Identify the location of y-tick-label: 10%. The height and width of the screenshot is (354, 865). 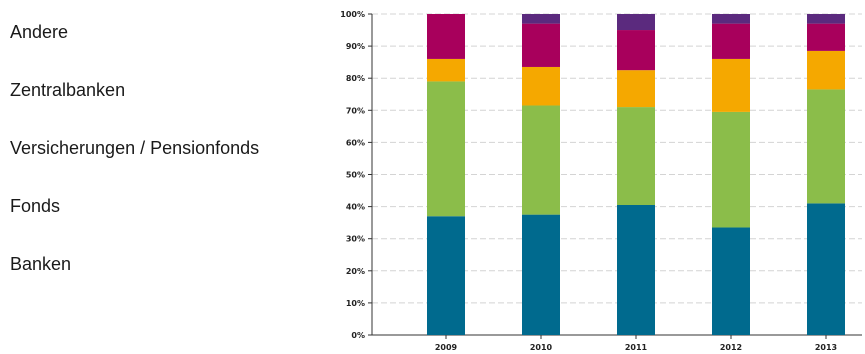
(355, 303).